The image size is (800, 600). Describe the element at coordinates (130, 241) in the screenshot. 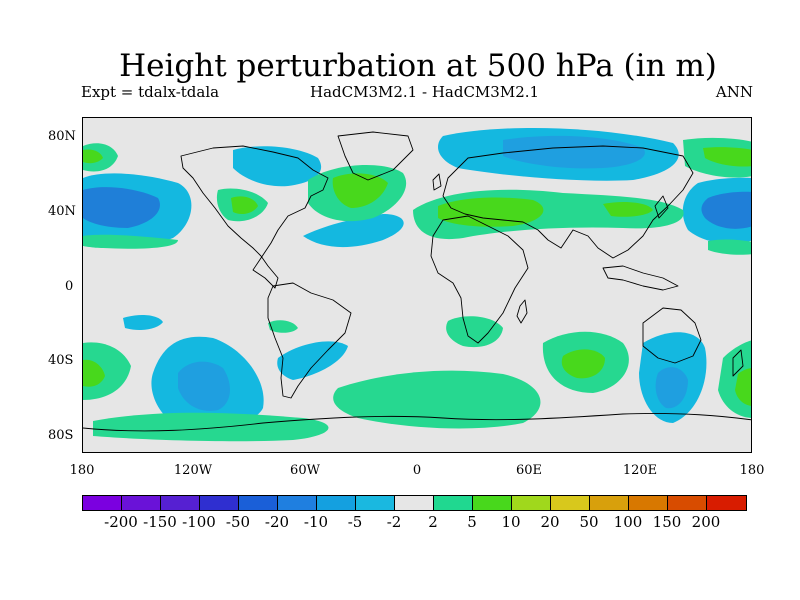

I see `anomaly-region-pacific-tropic-west` at that location.